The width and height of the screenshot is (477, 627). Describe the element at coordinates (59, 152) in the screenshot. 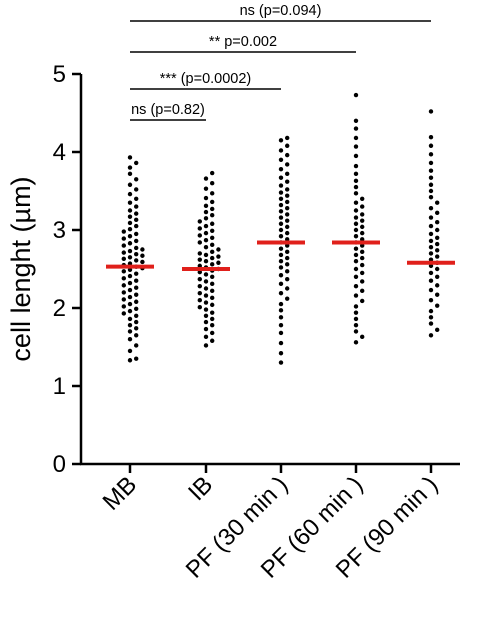

I see `y-tick-label: 4` at that location.